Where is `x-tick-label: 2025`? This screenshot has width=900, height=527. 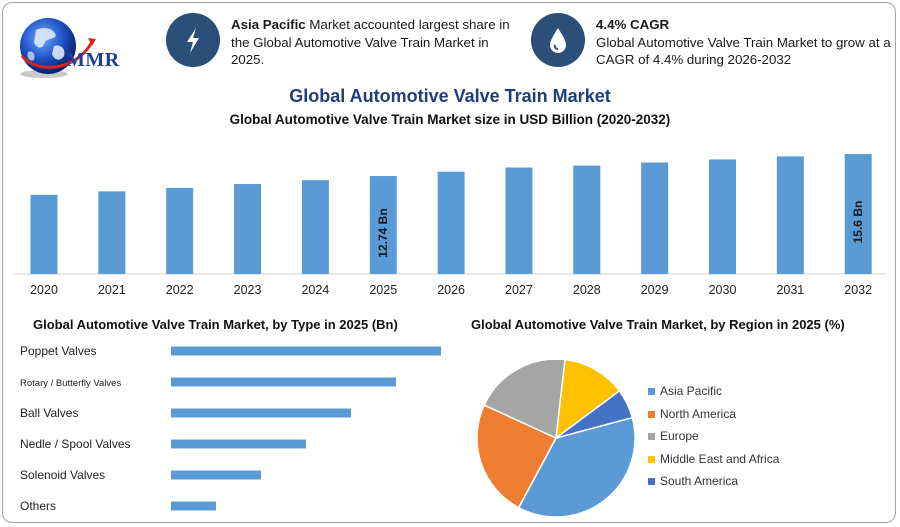
x-tick-label: 2025 is located at coordinates (383, 290).